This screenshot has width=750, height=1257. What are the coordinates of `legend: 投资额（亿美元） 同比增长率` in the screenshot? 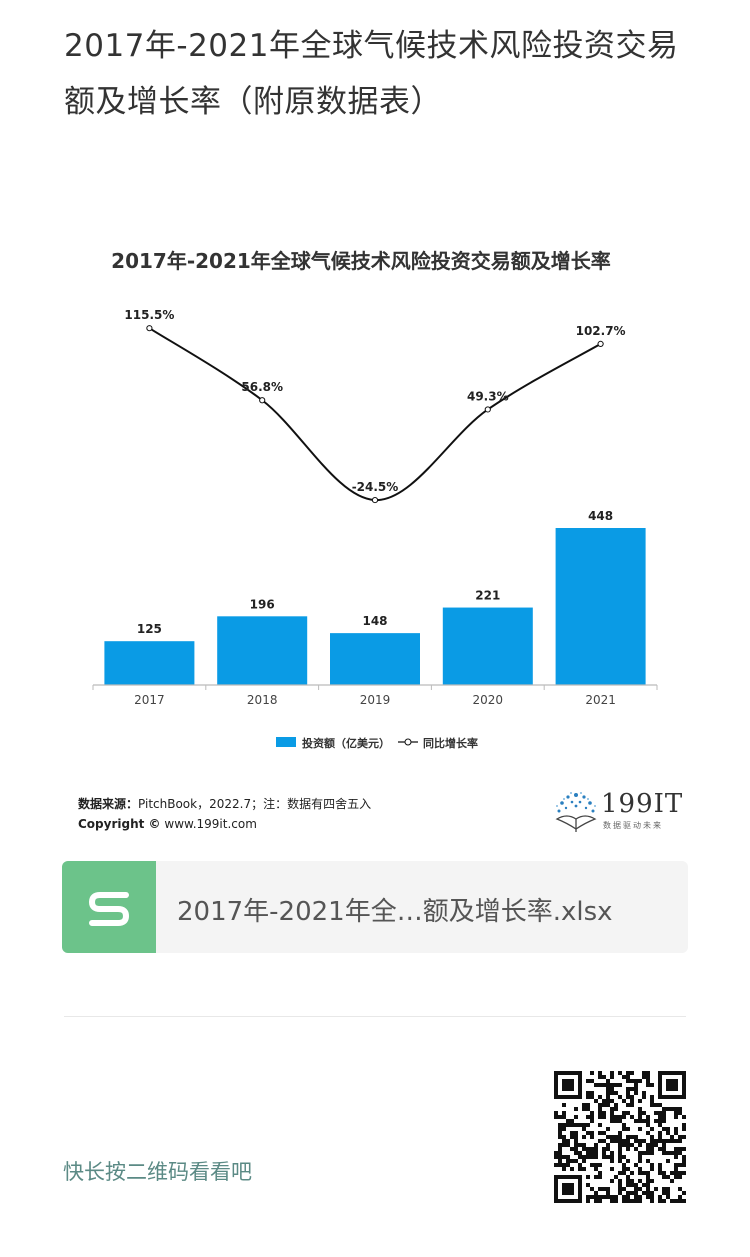 It's located at (377, 743).